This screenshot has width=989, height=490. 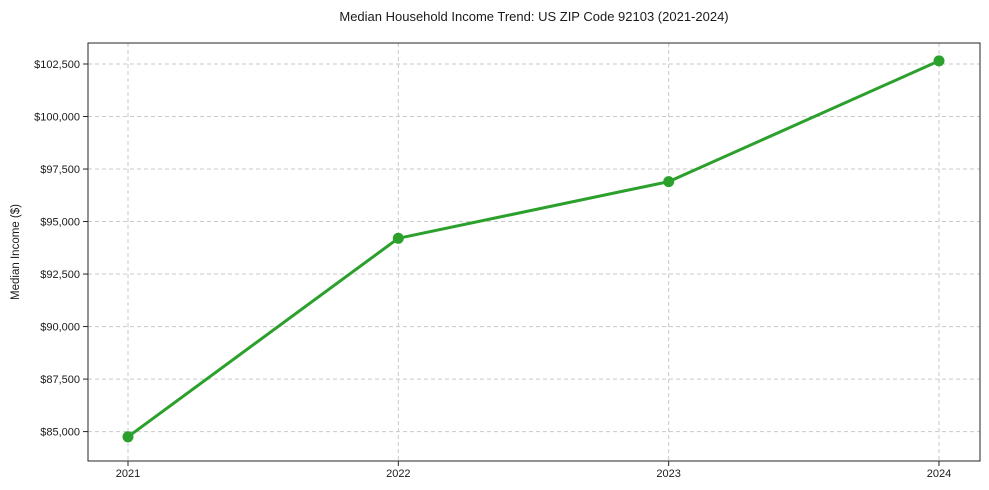 I want to click on y-tick-label: $85,000, so click(x=60, y=433).